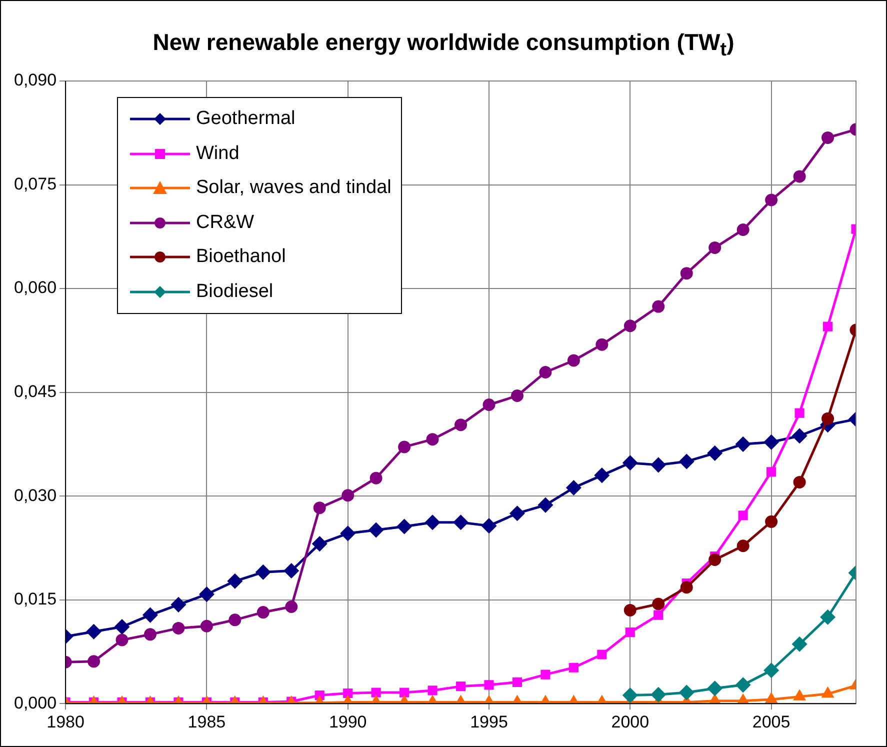 The width and height of the screenshot is (887, 747). What do you see at coordinates (444, 45) in the screenshot?
I see `chart-title: New renewable energy worldwide consumption (TW$_{t}$)` at bounding box center [444, 45].